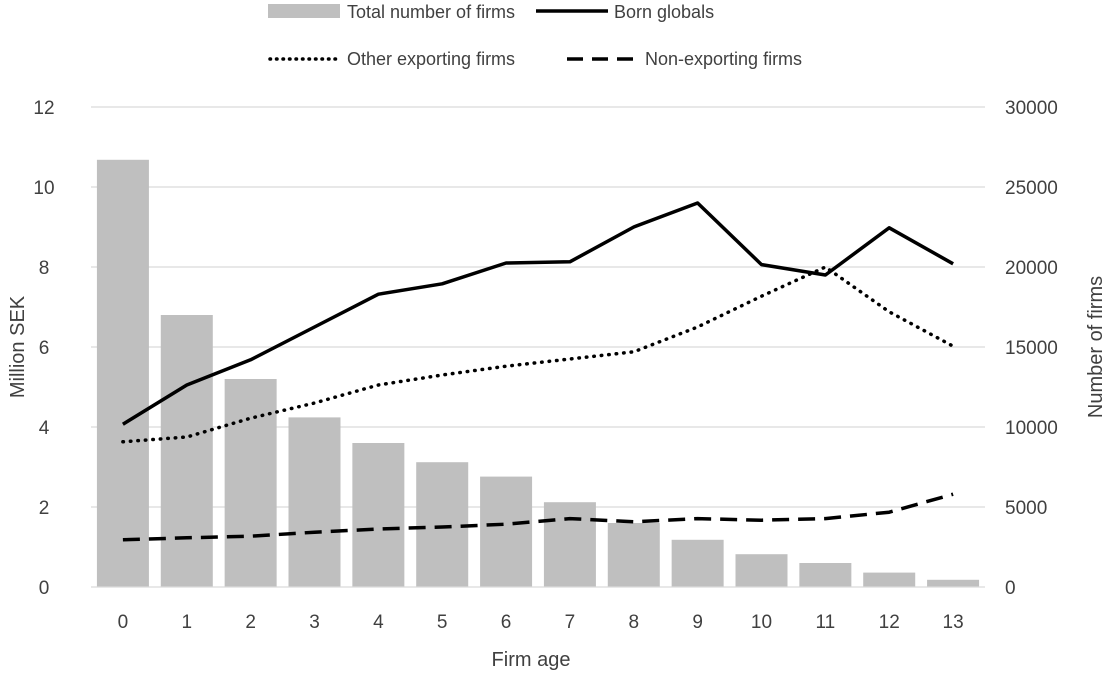 This screenshot has width=1113, height=675. What do you see at coordinates (1010, 588) in the screenshot?
I see `y-right-tick-label: 0` at bounding box center [1010, 588].